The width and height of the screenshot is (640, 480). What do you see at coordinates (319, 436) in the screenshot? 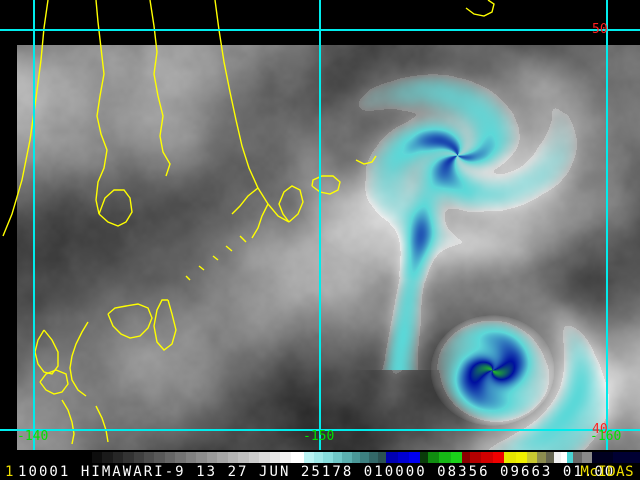
I see `longitude-label-neg150: -150` at bounding box center [319, 436].